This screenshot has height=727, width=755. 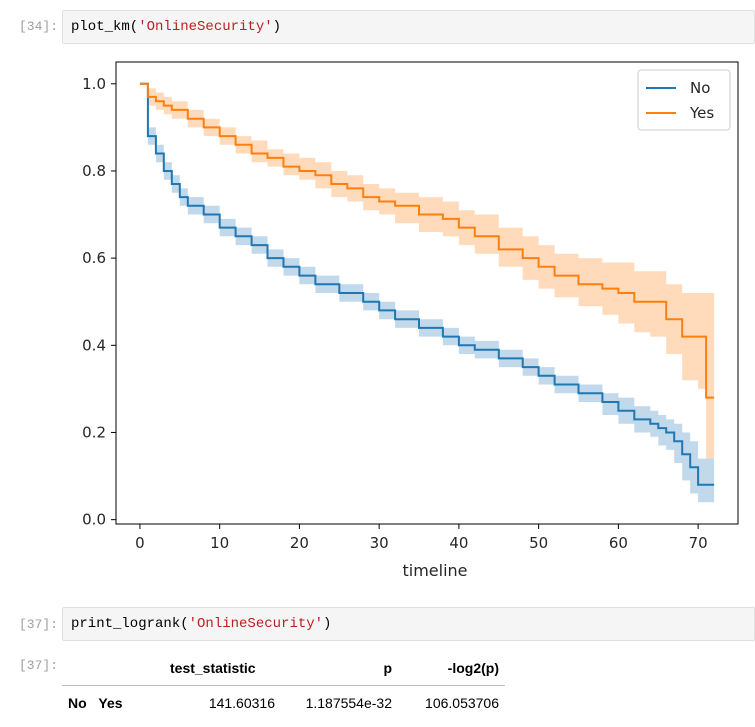 What do you see at coordinates (618, 543) in the screenshot?
I see `x-tick-label: 60` at bounding box center [618, 543].